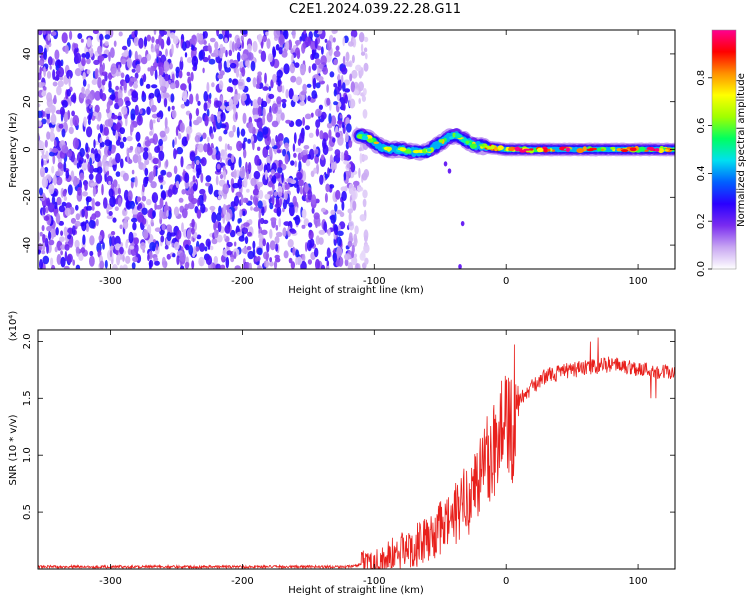 The image size is (750, 600). What do you see at coordinates (462, 223) in the screenshot?
I see `spectrogram-outlier-point` at bounding box center [462, 223].